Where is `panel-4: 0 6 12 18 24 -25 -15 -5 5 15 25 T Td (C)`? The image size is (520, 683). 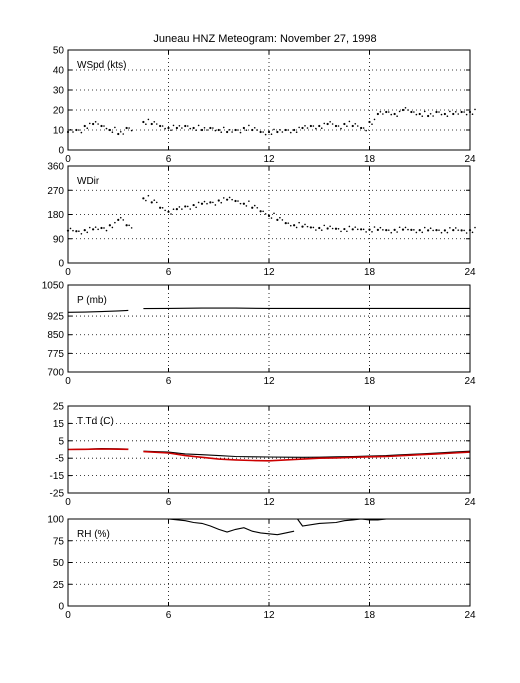 panel-4: 0 6 12 18 24 -25 -15 -5 5 15 25 T Td (C) is located at coordinates (263, 455).